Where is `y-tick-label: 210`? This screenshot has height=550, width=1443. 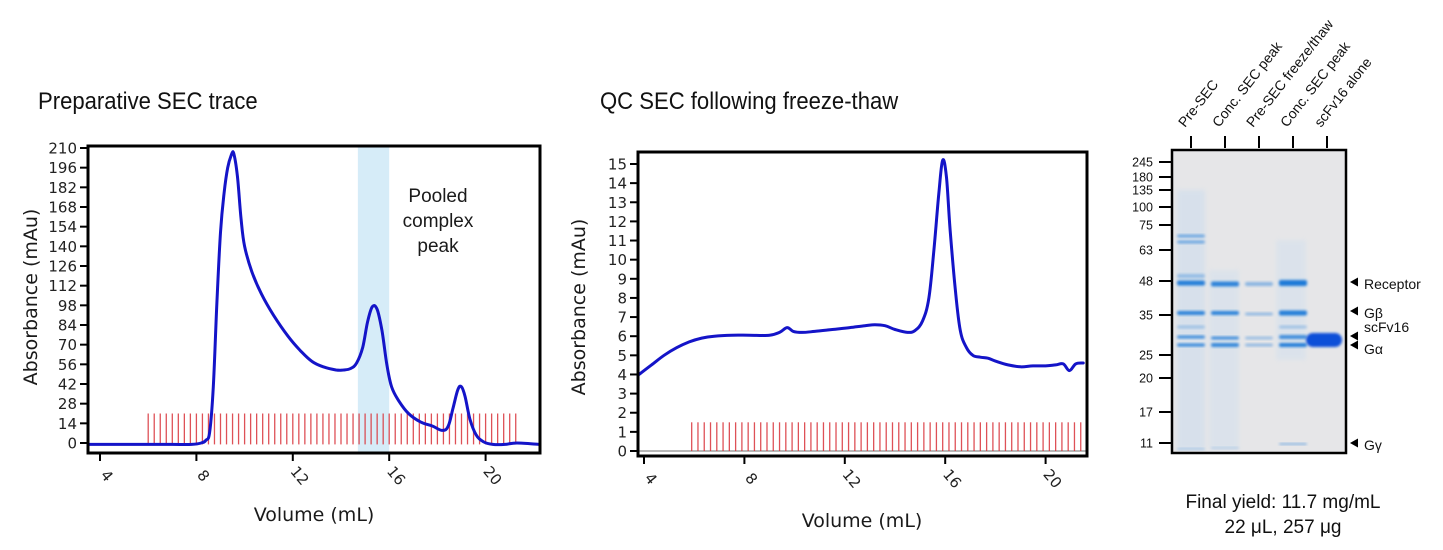 y-tick-label: 210 is located at coordinates (62, 149).